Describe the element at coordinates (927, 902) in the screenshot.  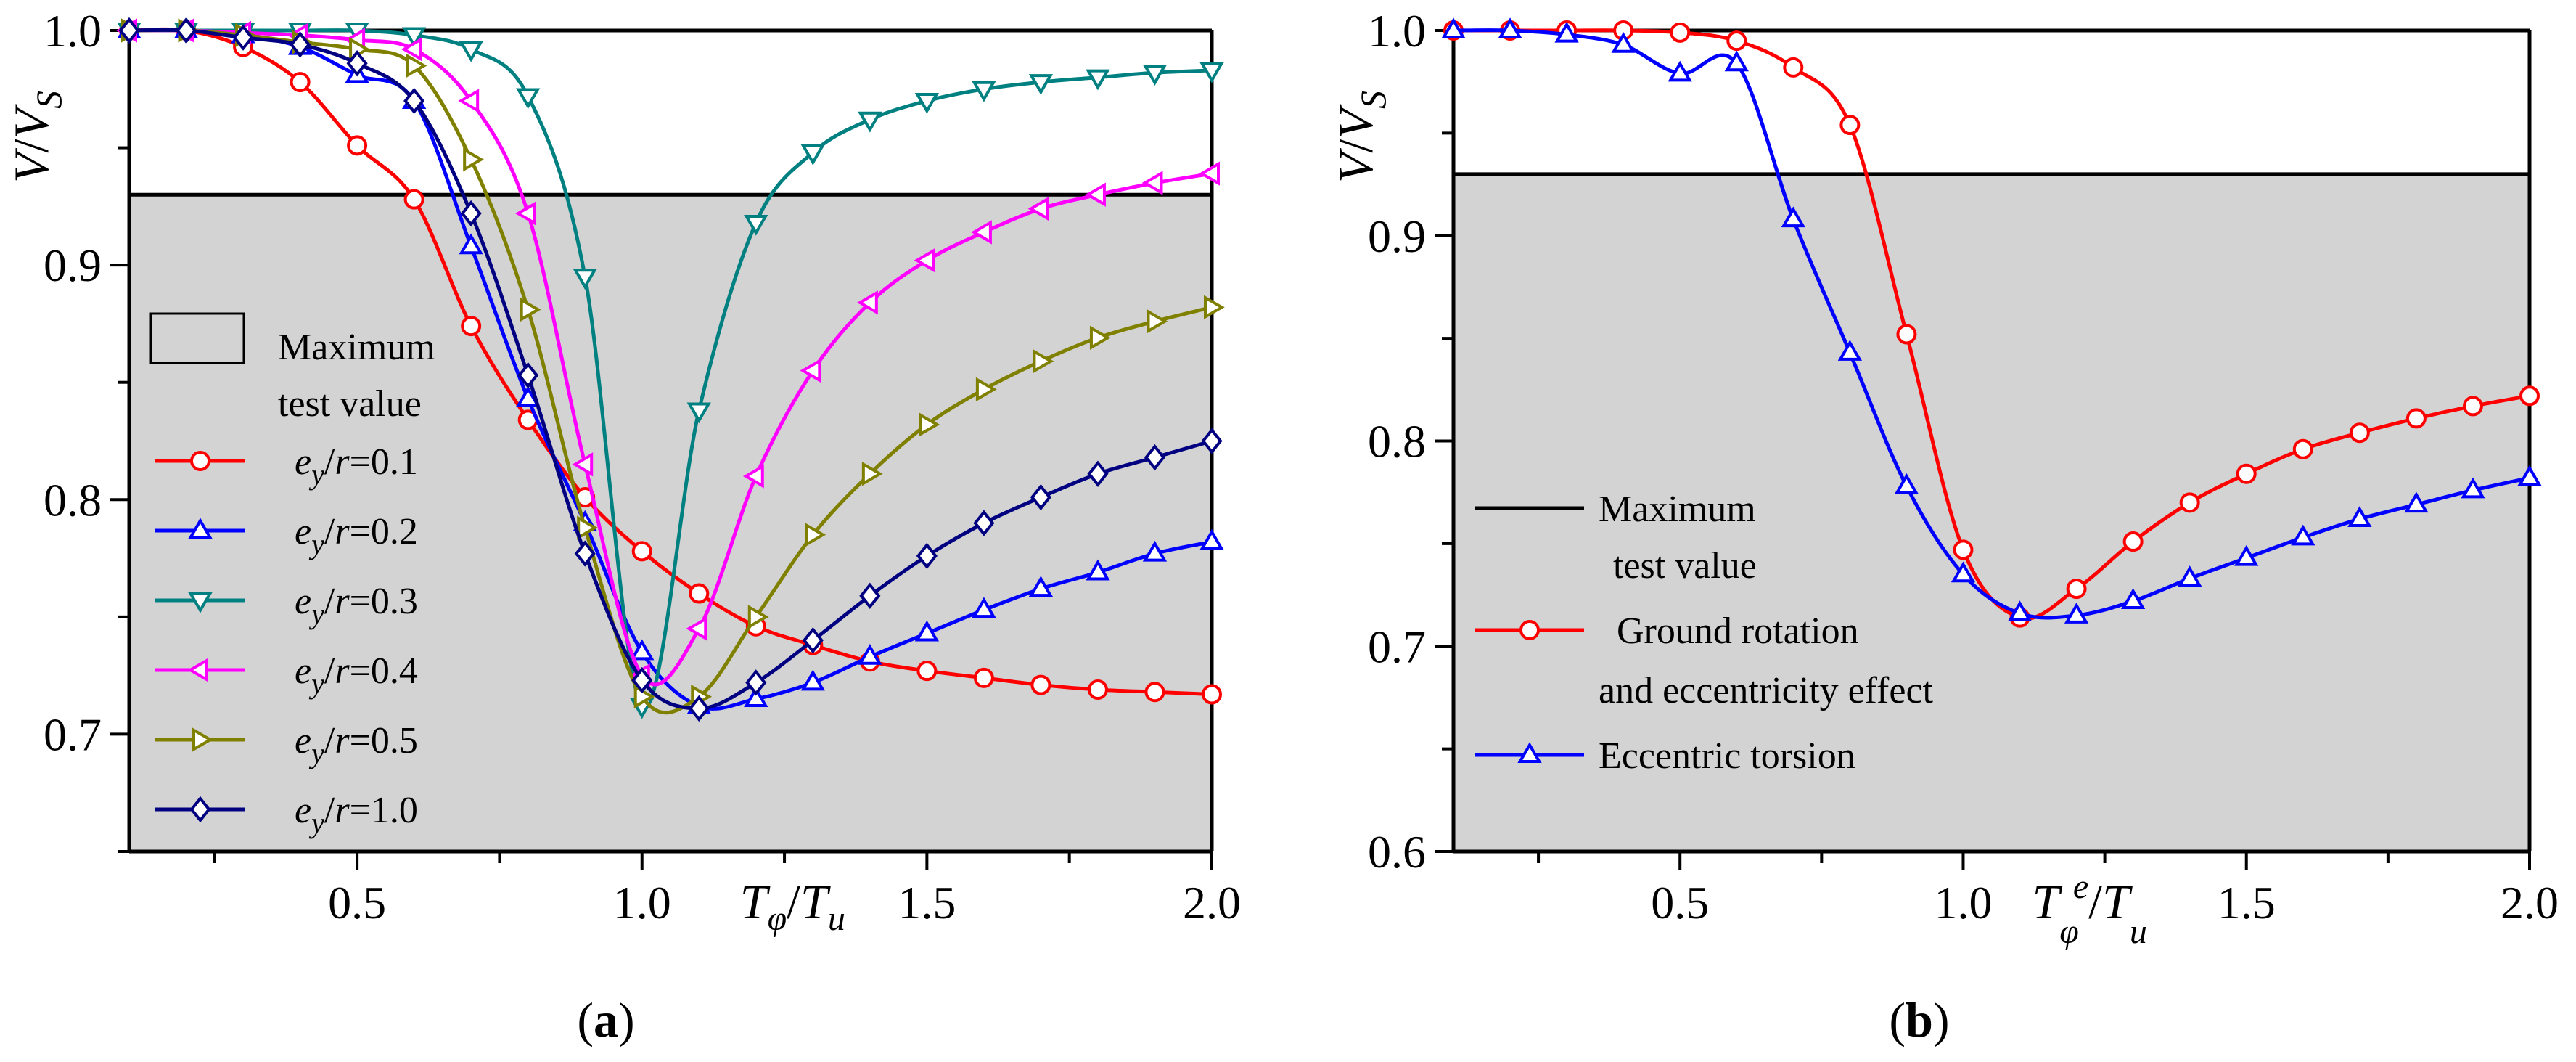
I see `x-tick-label: 1.5` at that location.